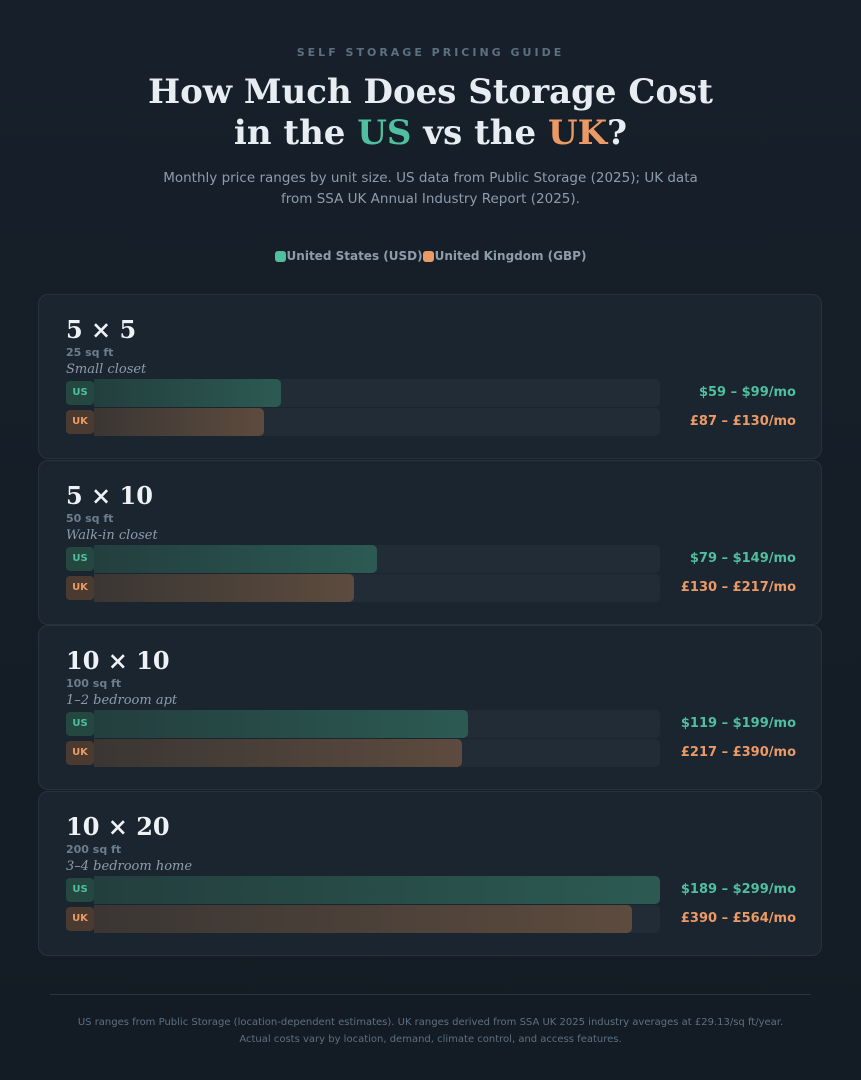 This screenshot has height=1080, width=861. I want to click on unit-size: 10 × 20, so click(118, 826).